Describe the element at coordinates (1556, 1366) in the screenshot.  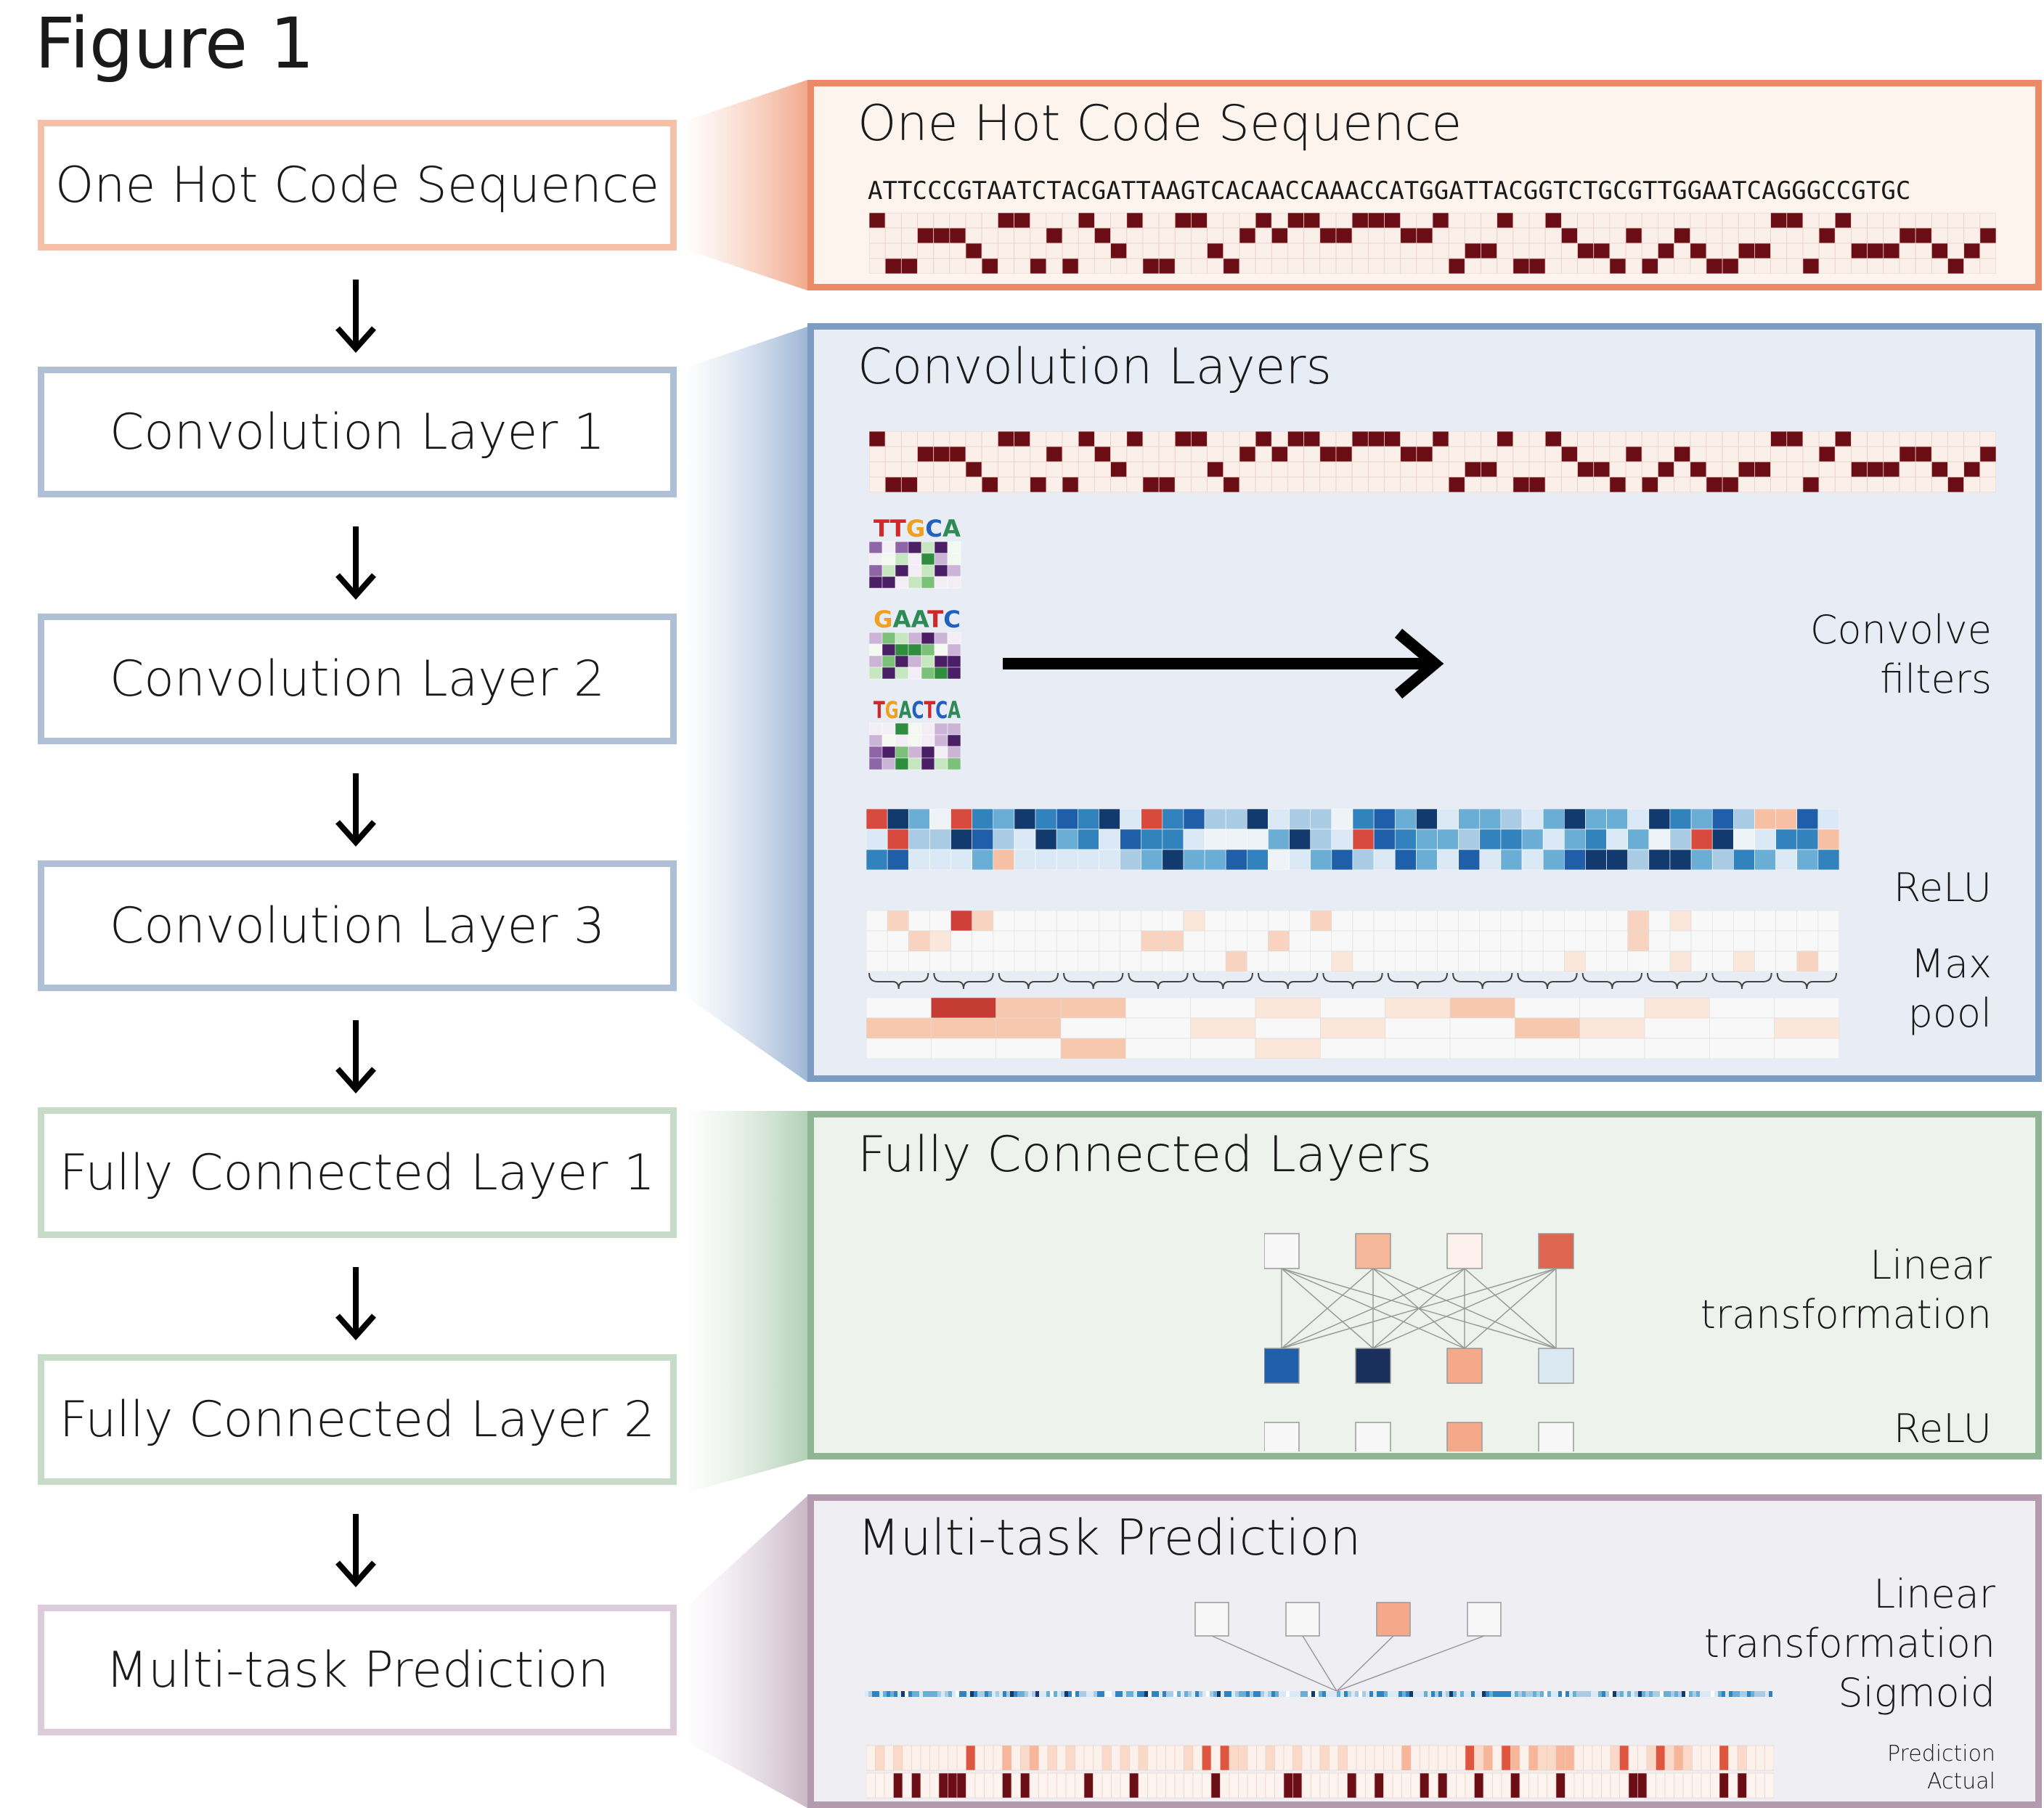
I see `fc-bottom-node` at that location.